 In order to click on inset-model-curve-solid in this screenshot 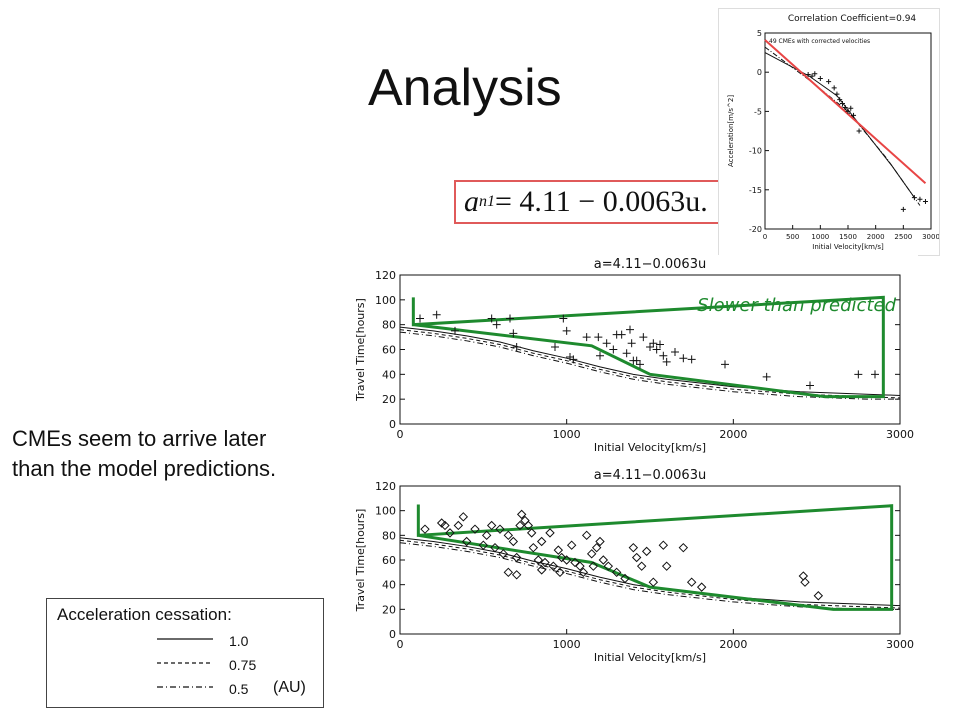, I will do `click(839, 125)`.